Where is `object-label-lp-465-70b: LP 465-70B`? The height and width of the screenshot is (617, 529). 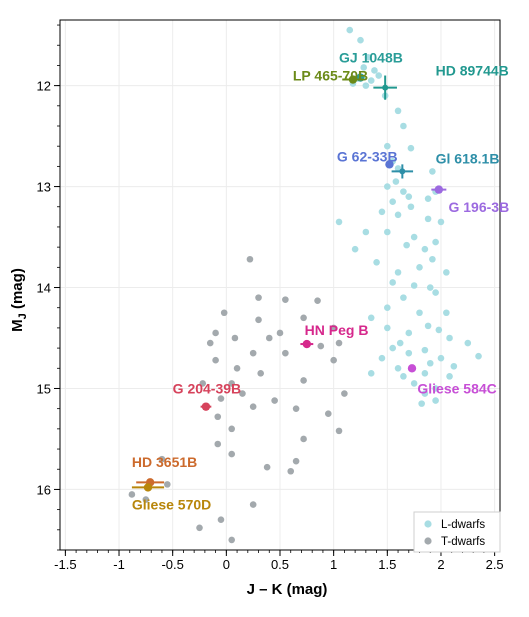 object-label-lp-465-70b: LP 465-70B is located at coordinates (330, 76).